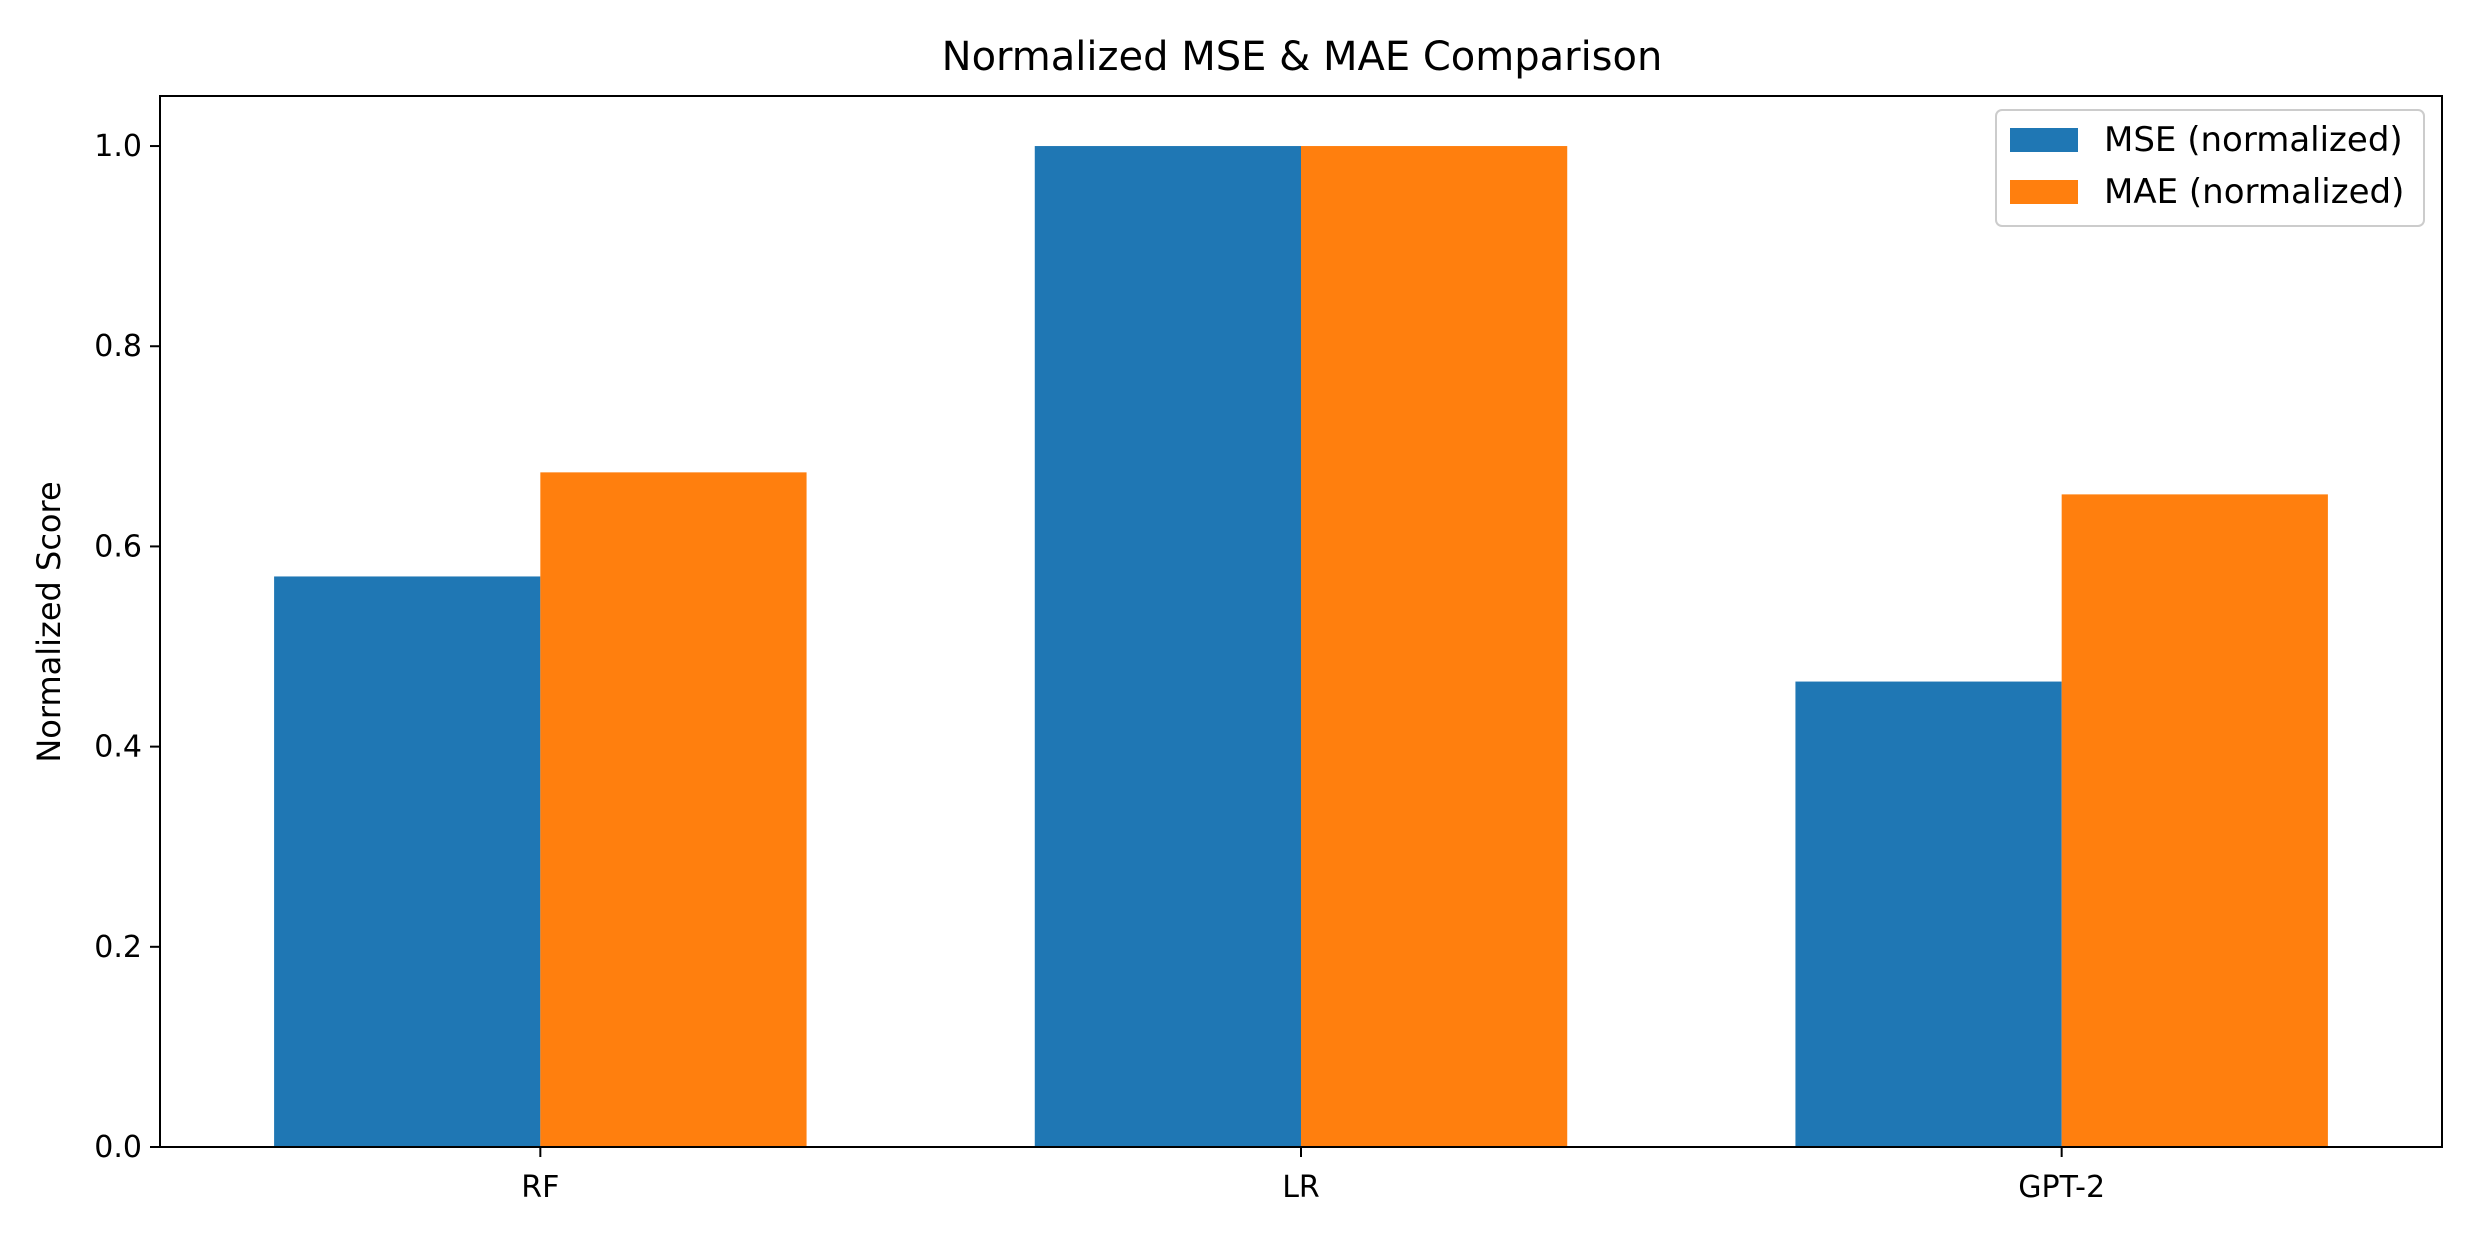  What do you see at coordinates (673, 809) in the screenshot?
I see `bar-mae-rf` at bounding box center [673, 809].